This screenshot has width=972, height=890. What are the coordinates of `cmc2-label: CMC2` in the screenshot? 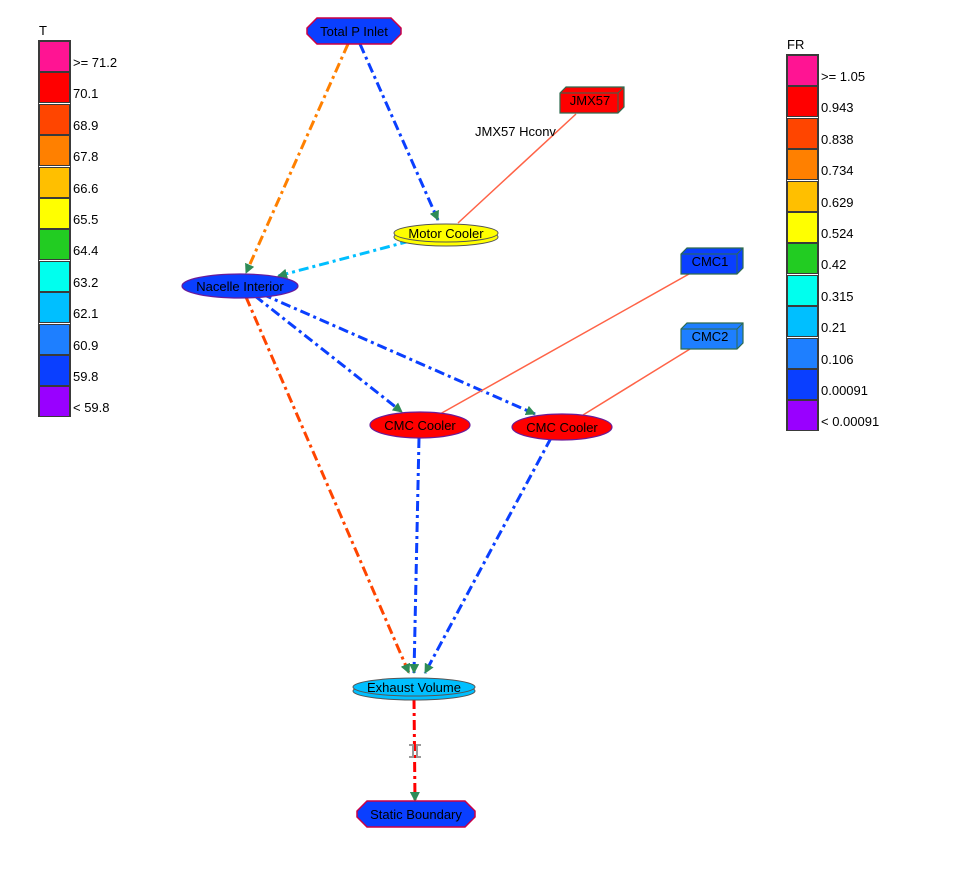 It's located at (710, 336).